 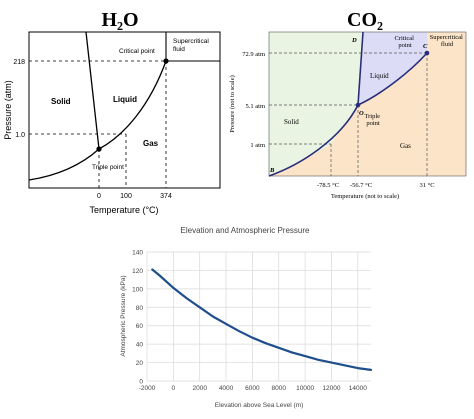 What do you see at coordinates (140, 363) in the screenshot?
I see `y-tick-label: 20` at bounding box center [140, 363].